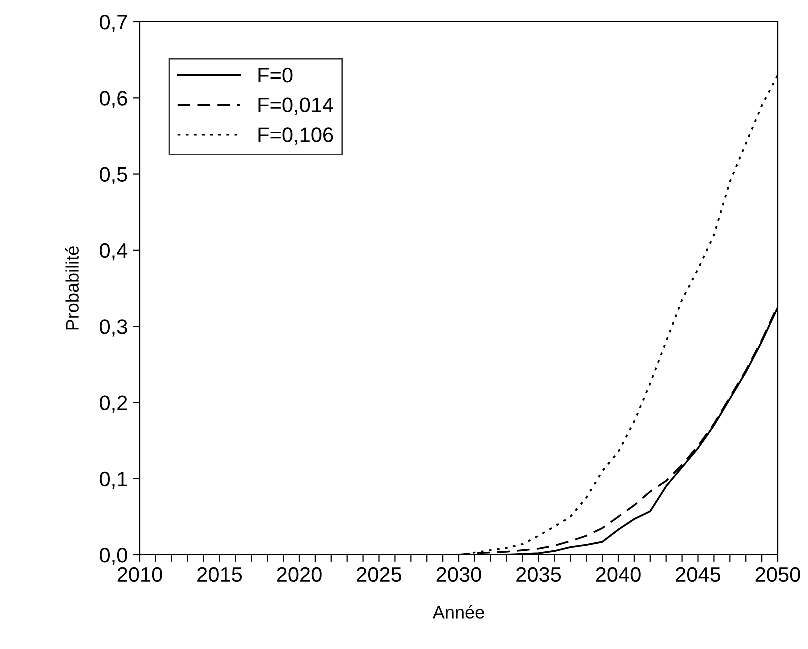  I want to click on y-tick-label: 0,0, so click(114, 557).